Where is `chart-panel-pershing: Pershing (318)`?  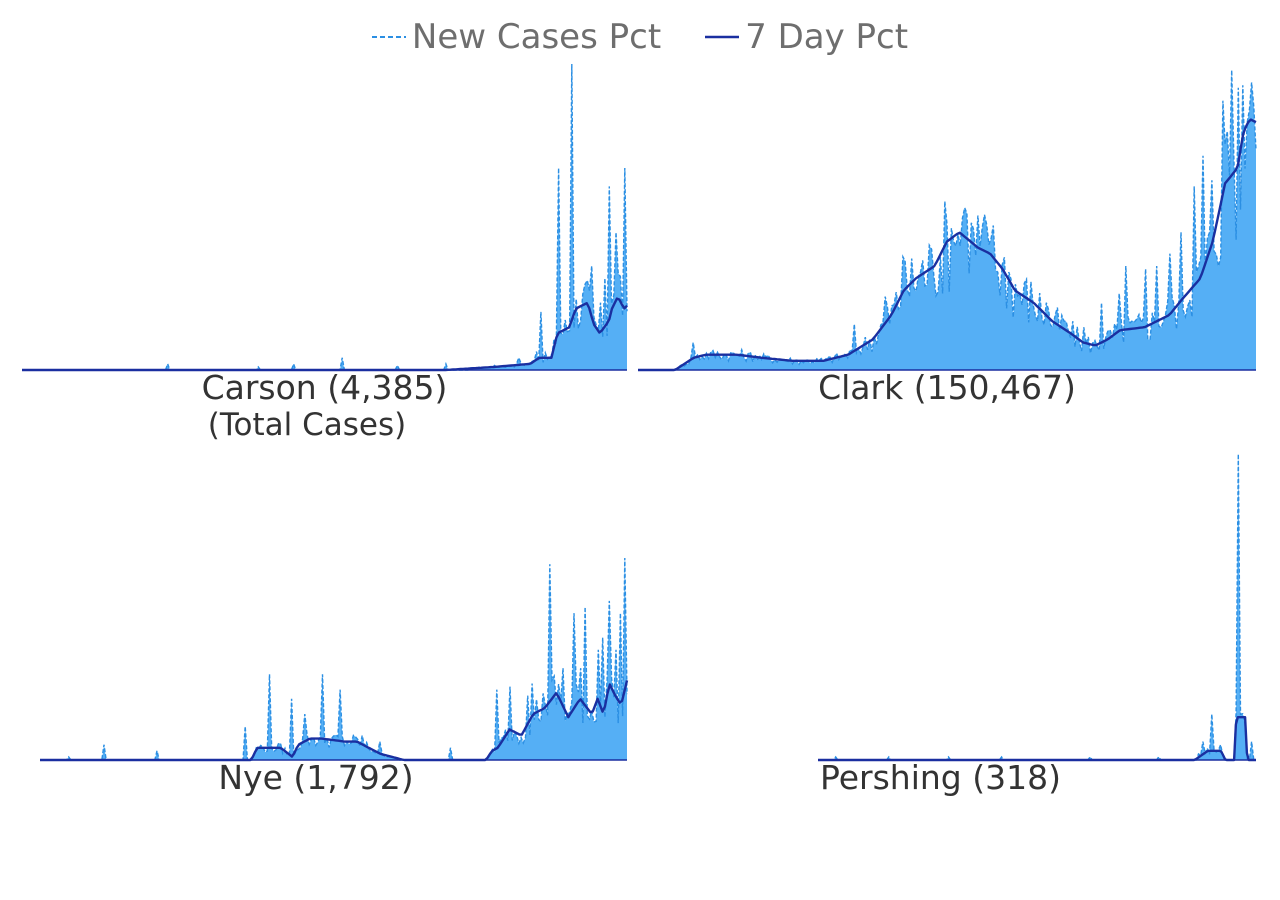
chart-panel-pershing: Pershing (318) is located at coordinates (1037, 623).